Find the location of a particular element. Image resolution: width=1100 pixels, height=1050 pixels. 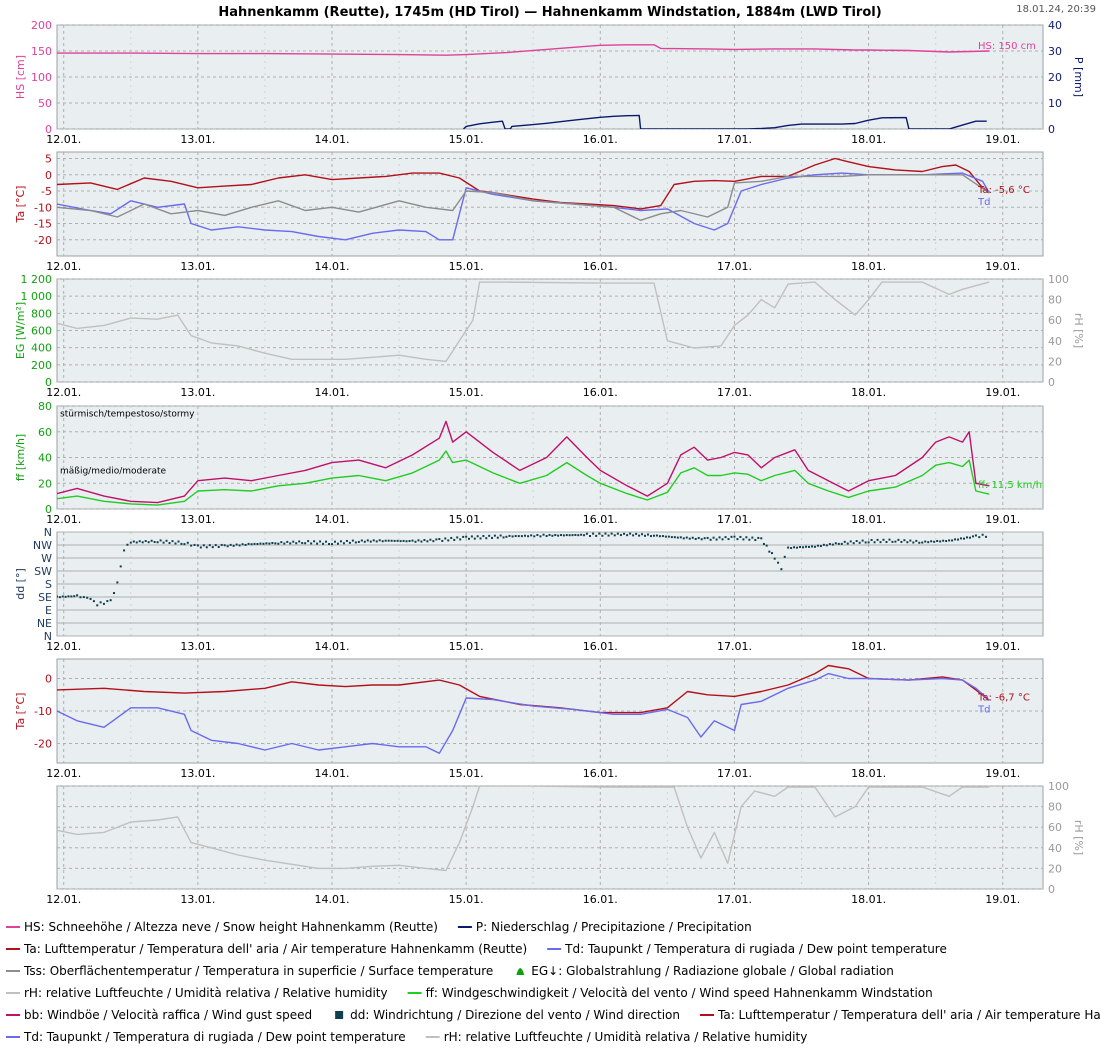

series-HS-line is located at coordinates (523, 50).